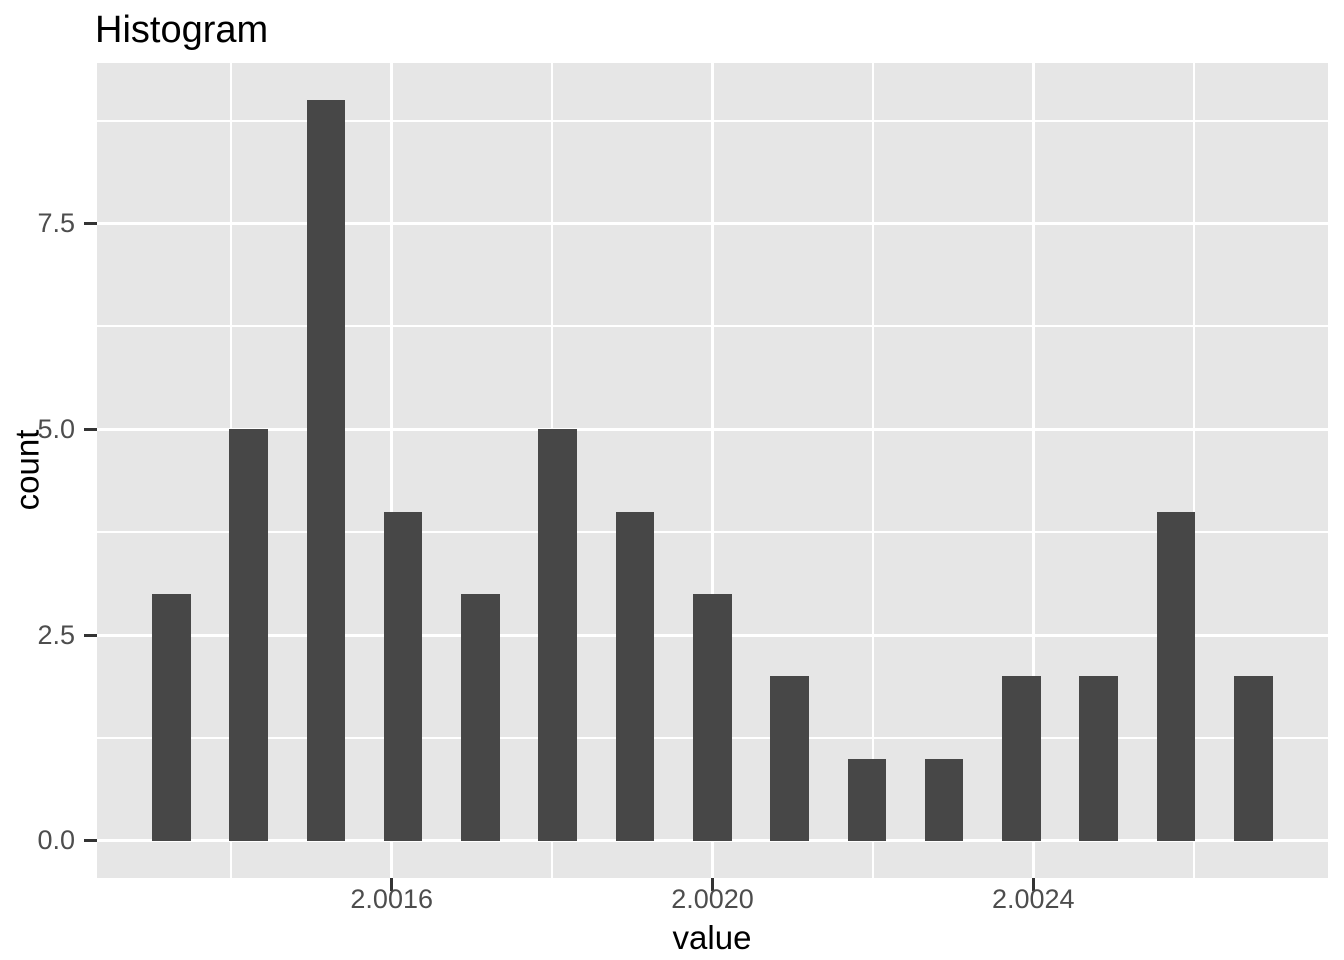 The height and width of the screenshot is (960, 1344). Describe the element at coordinates (182, 30) in the screenshot. I see `plot-title: Histogram` at that location.